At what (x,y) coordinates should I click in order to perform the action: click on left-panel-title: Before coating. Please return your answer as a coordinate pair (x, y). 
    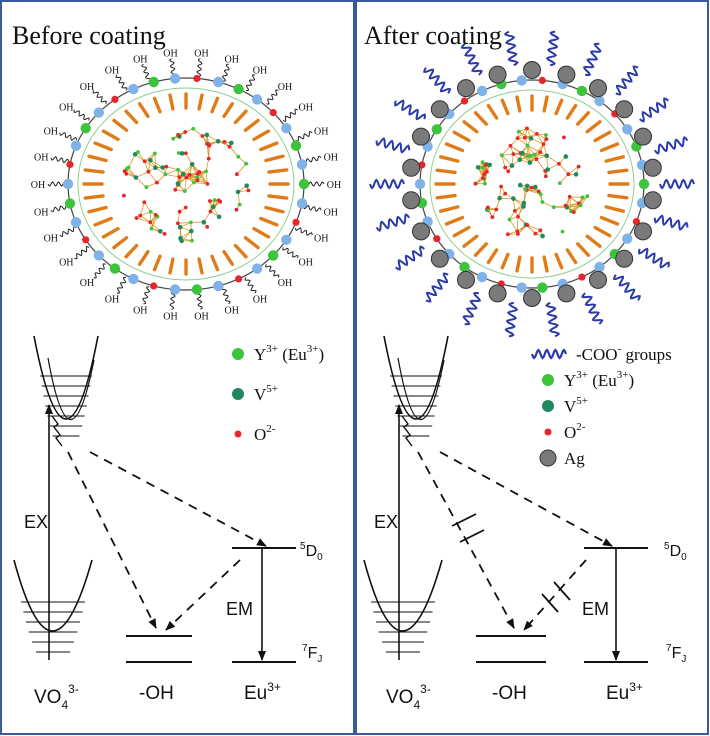
    Looking at the image, I should click on (89, 35).